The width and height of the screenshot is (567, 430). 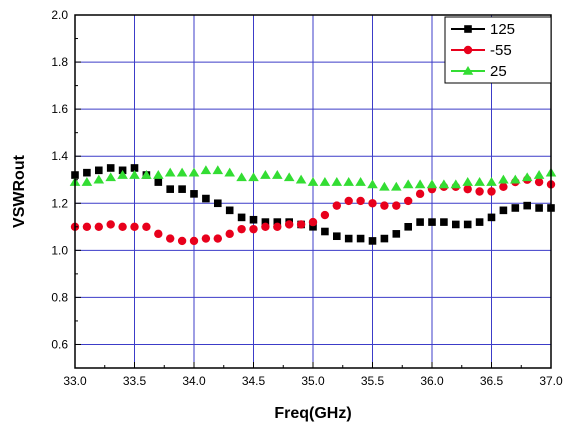 I want to click on legend-label: 25, so click(x=498, y=71).